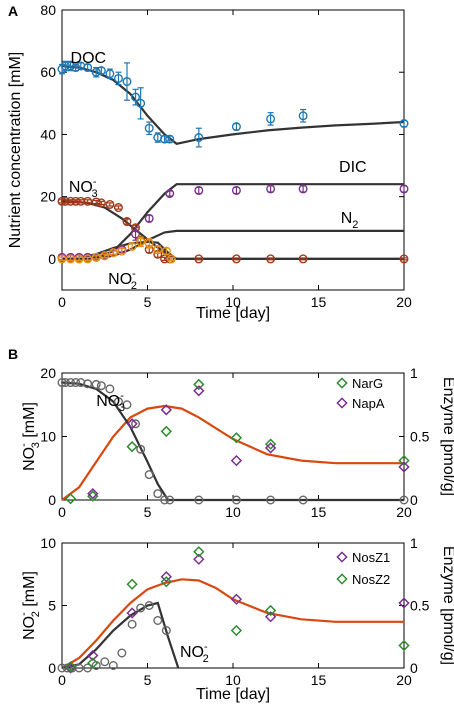 The image size is (454, 711). What do you see at coordinates (350, 220) in the screenshot?
I see `label-n2: N2` at bounding box center [350, 220].